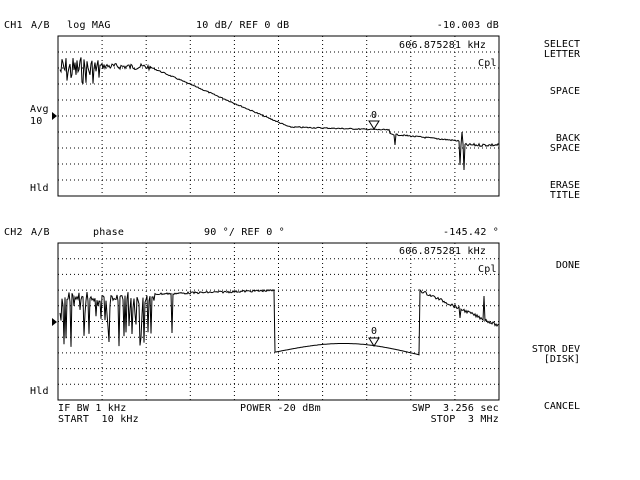 Image resolution: width=640 pixels, height=480 pixels. I want to click on ch2-label: CH2, so click(13, 232).